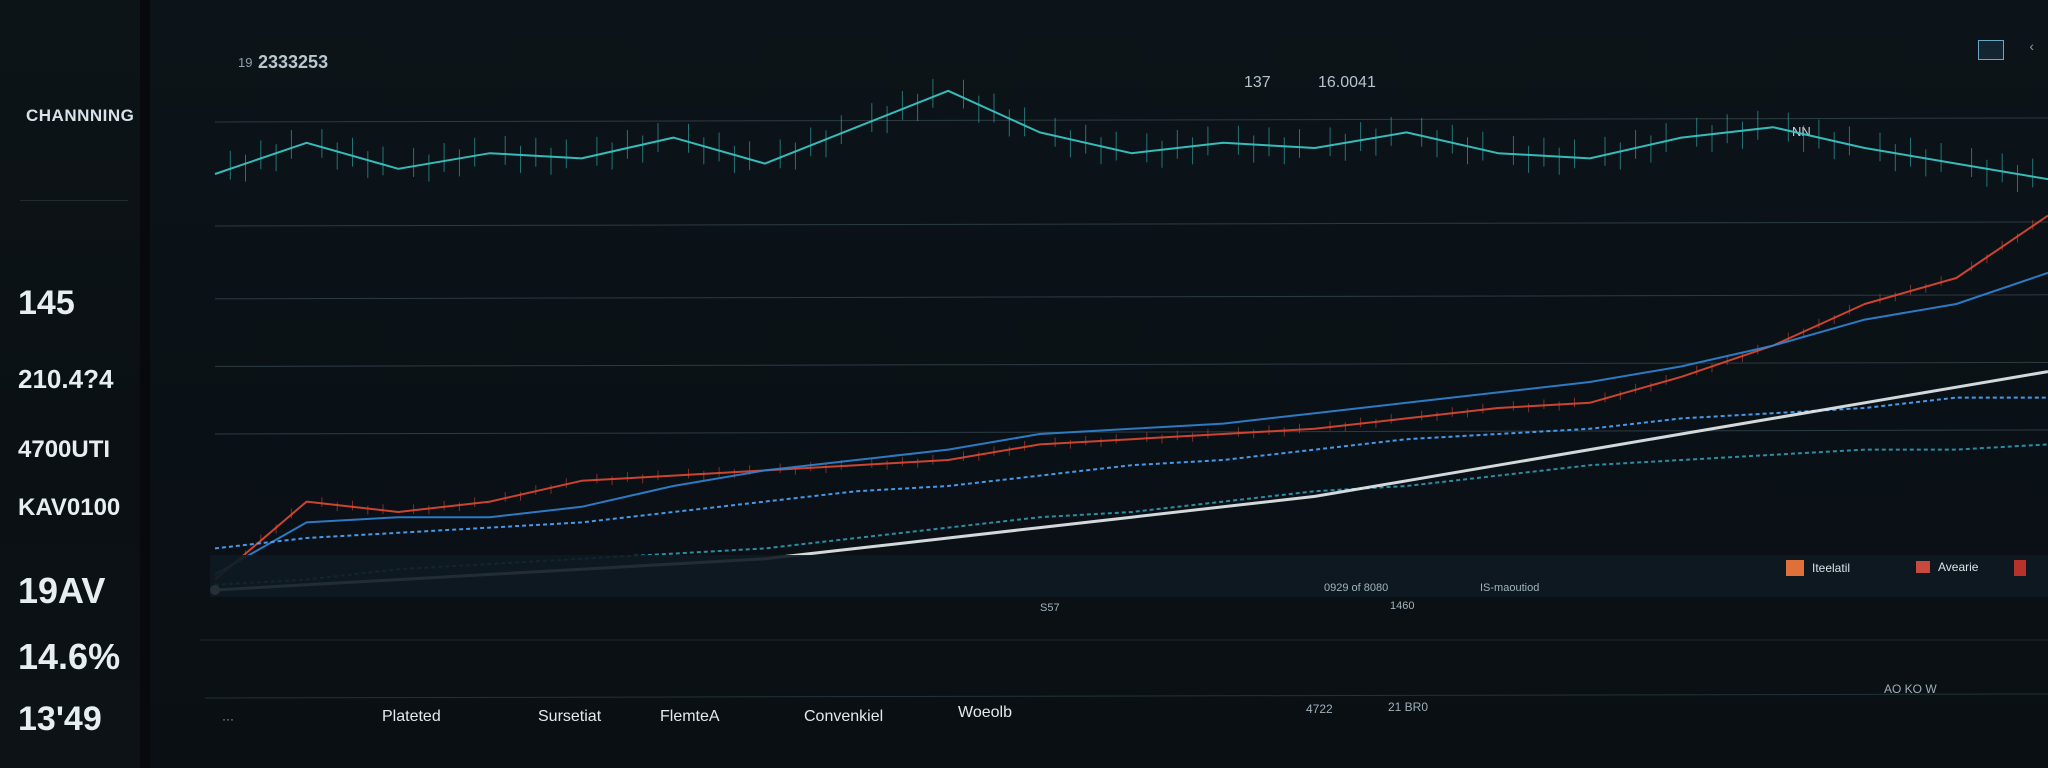  I want to click on metric-5-value: 19AV, so click(62, 590).